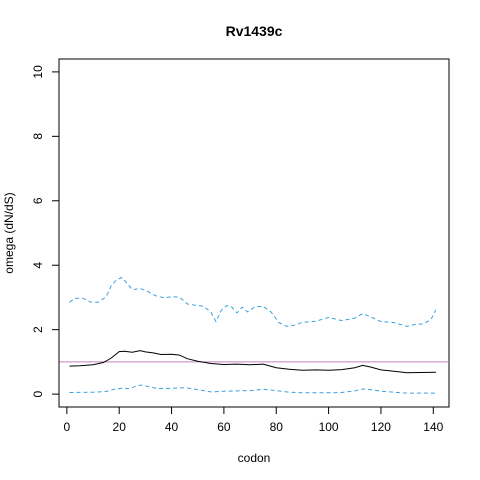 Image resolution: width=480 pixels, height=480 pixels. I want to click on chart-title: Rv1439c, so click(254, 31).